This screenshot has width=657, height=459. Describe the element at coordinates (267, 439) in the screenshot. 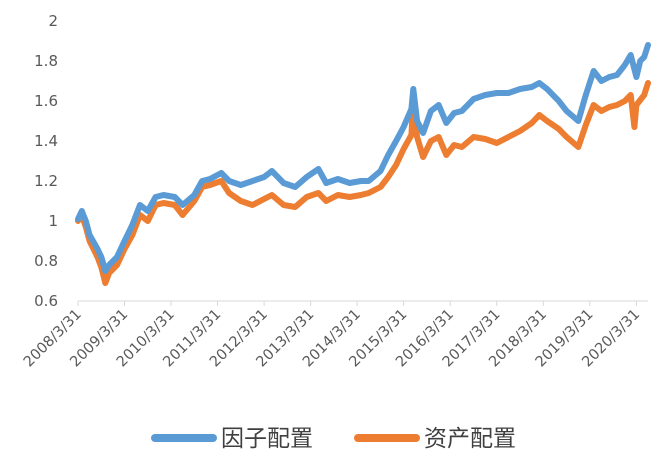

I see `legend-label-factor: 因子配置` at that location.